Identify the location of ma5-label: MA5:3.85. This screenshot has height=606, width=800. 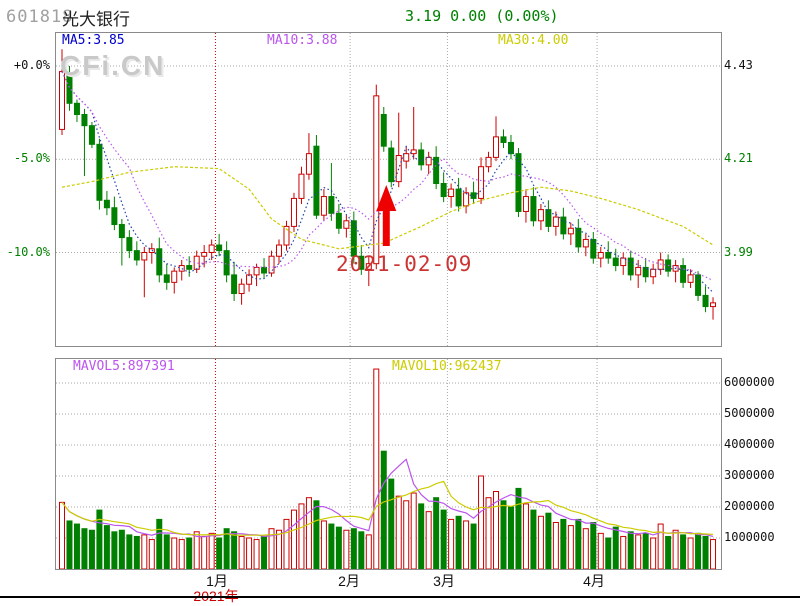
(93, 40).